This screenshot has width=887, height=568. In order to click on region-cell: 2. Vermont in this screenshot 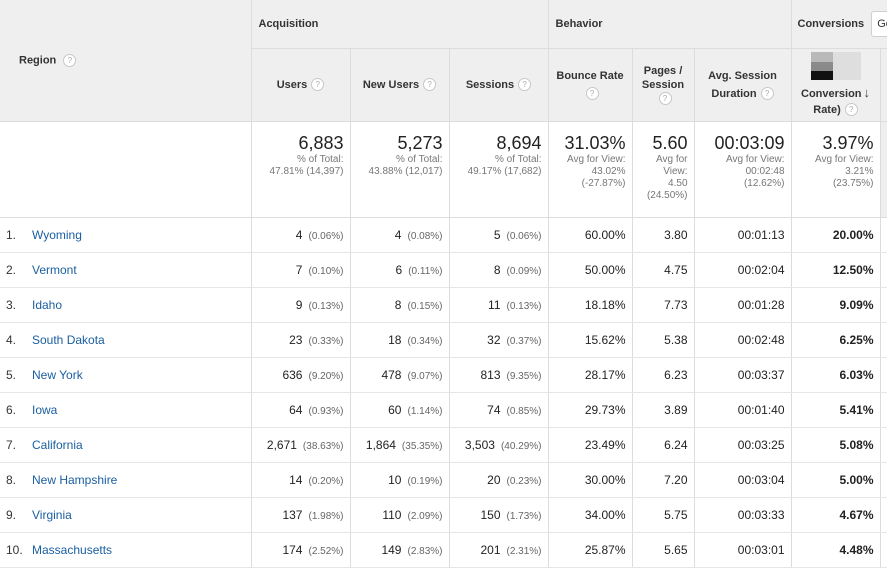, I will do `click(125, 270)`.